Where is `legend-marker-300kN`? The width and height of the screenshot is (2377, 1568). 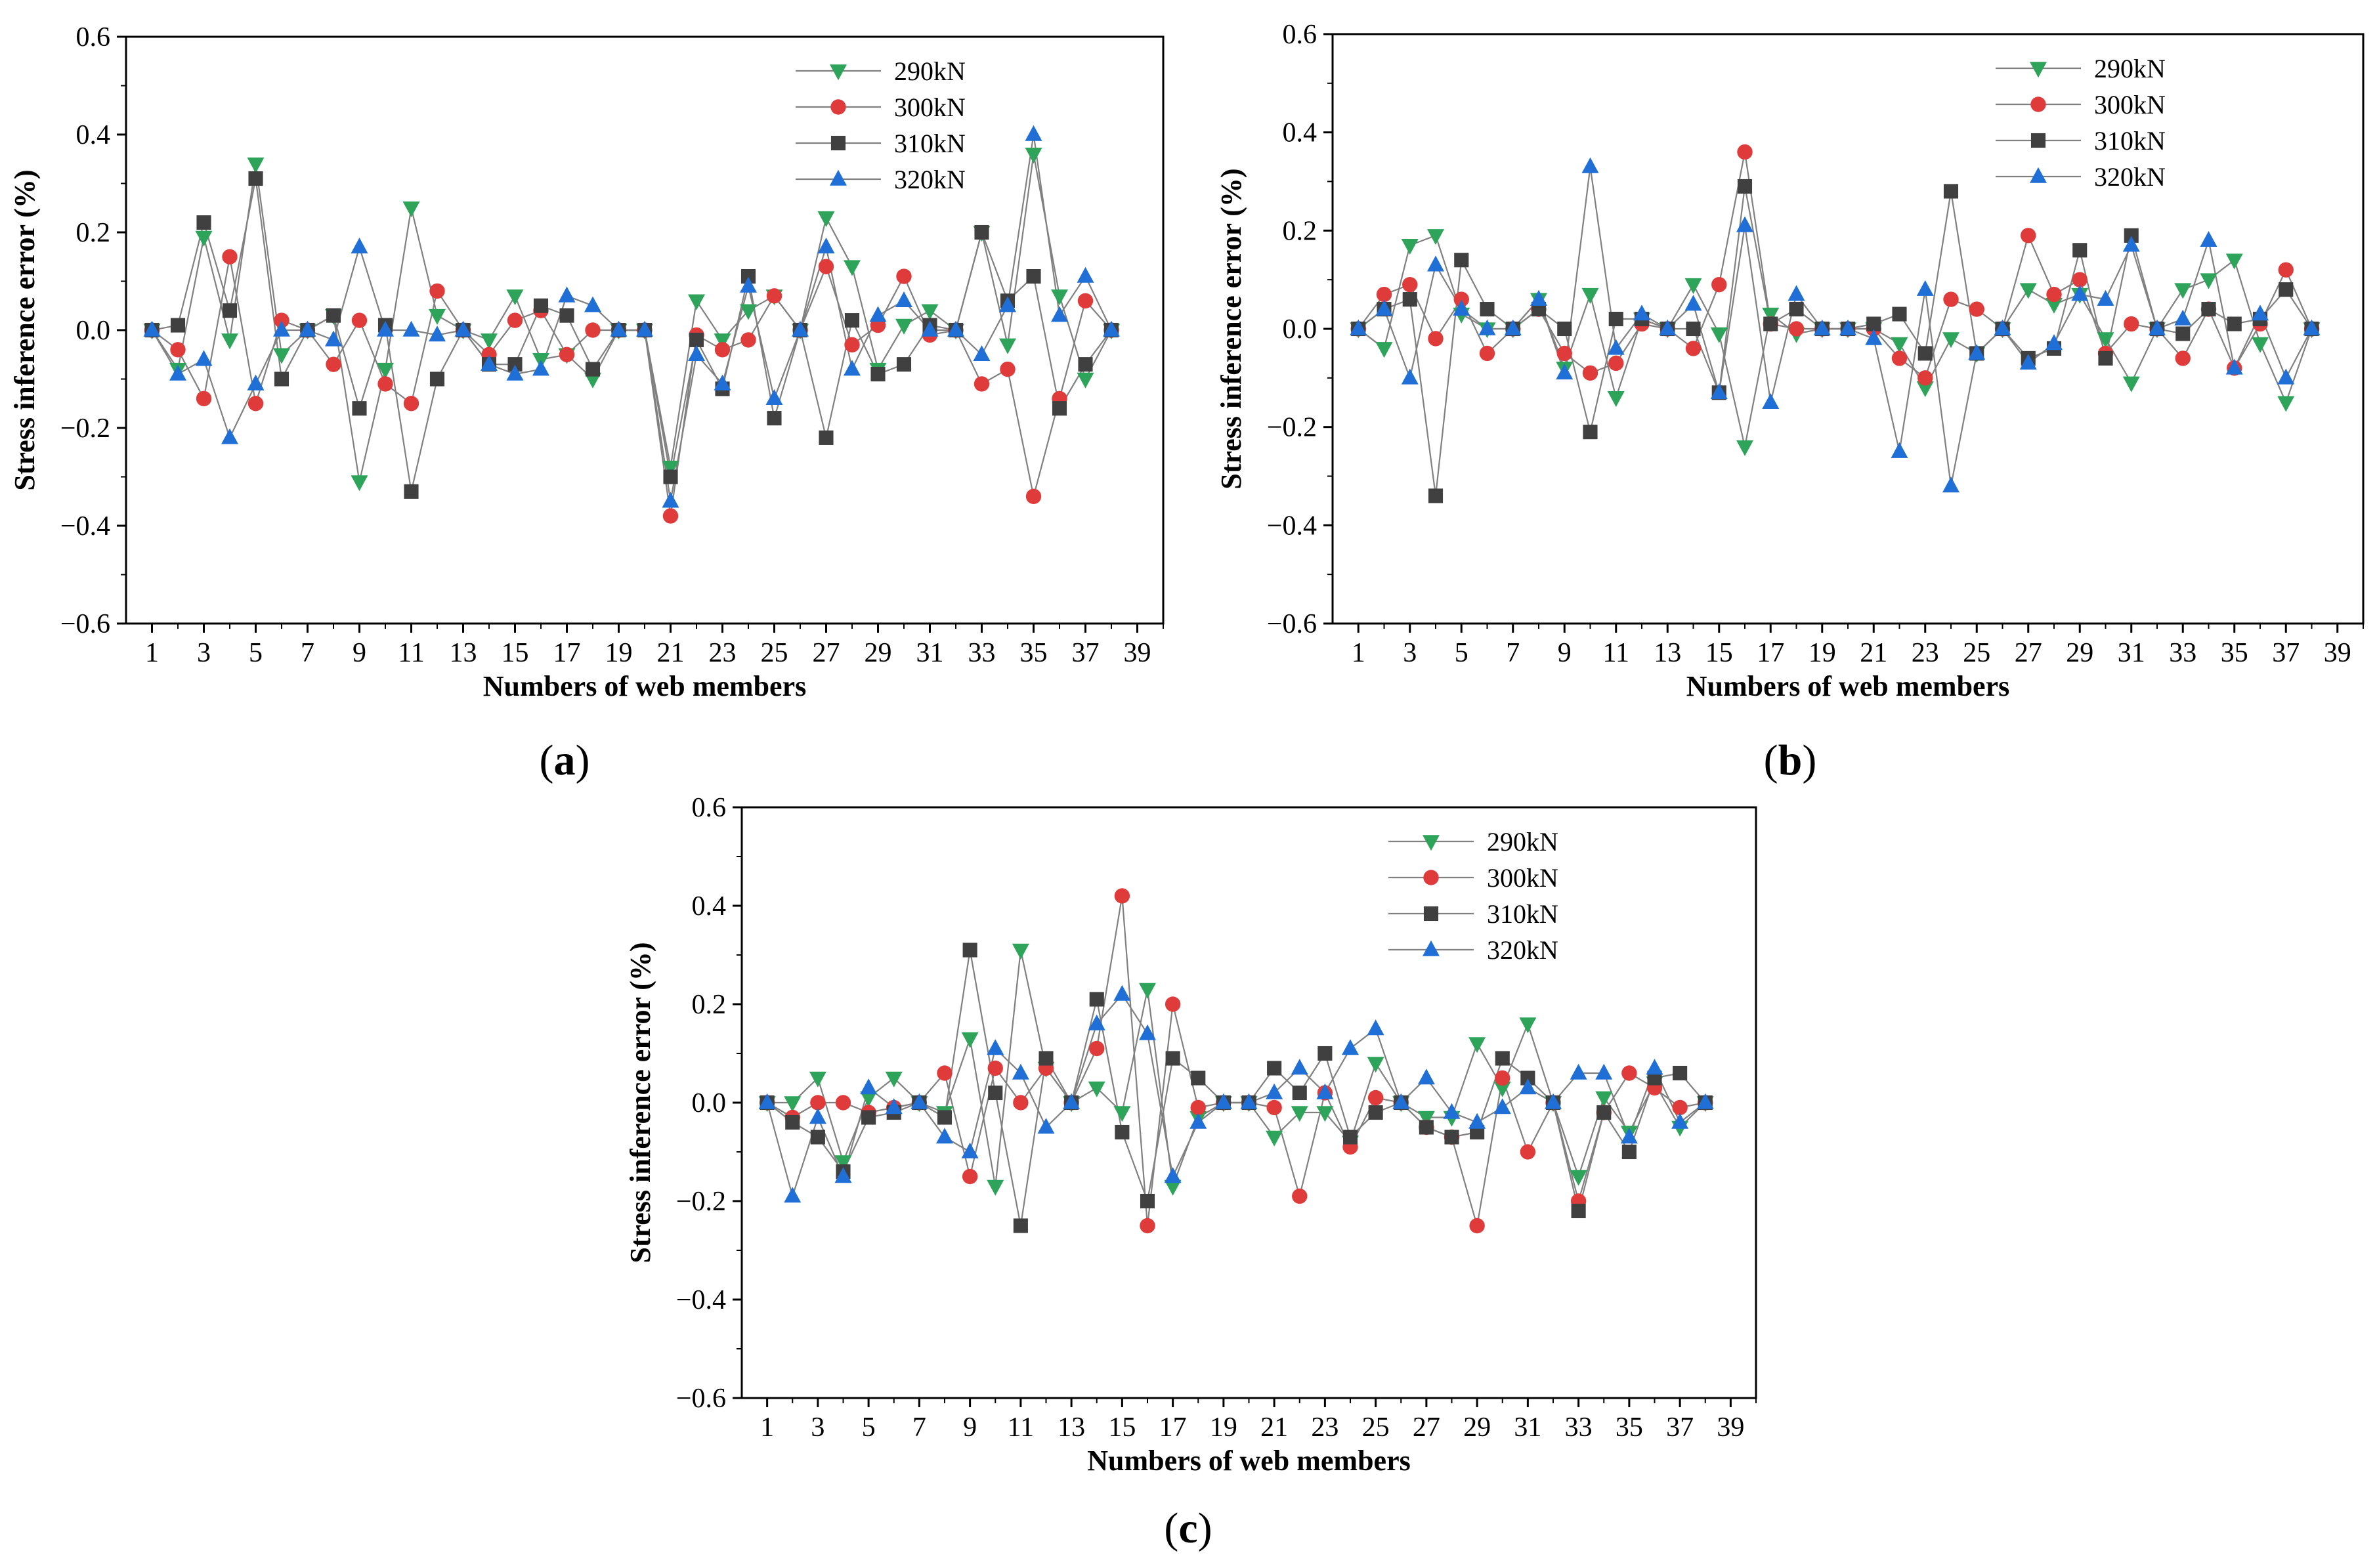
legend-marker-300kN is located at coordinates (2038, 104).